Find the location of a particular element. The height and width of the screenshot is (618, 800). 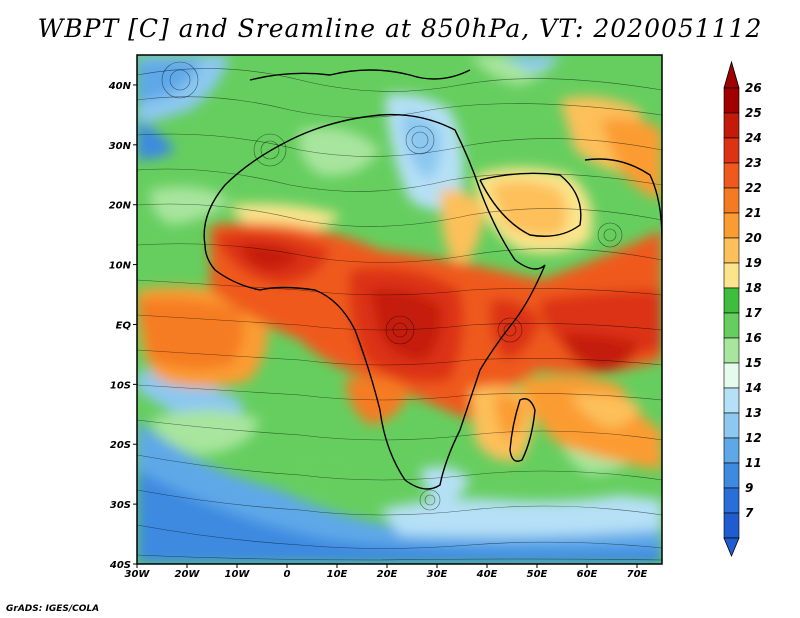

colorbar-label: 7 is located at coordinates (749, 513).